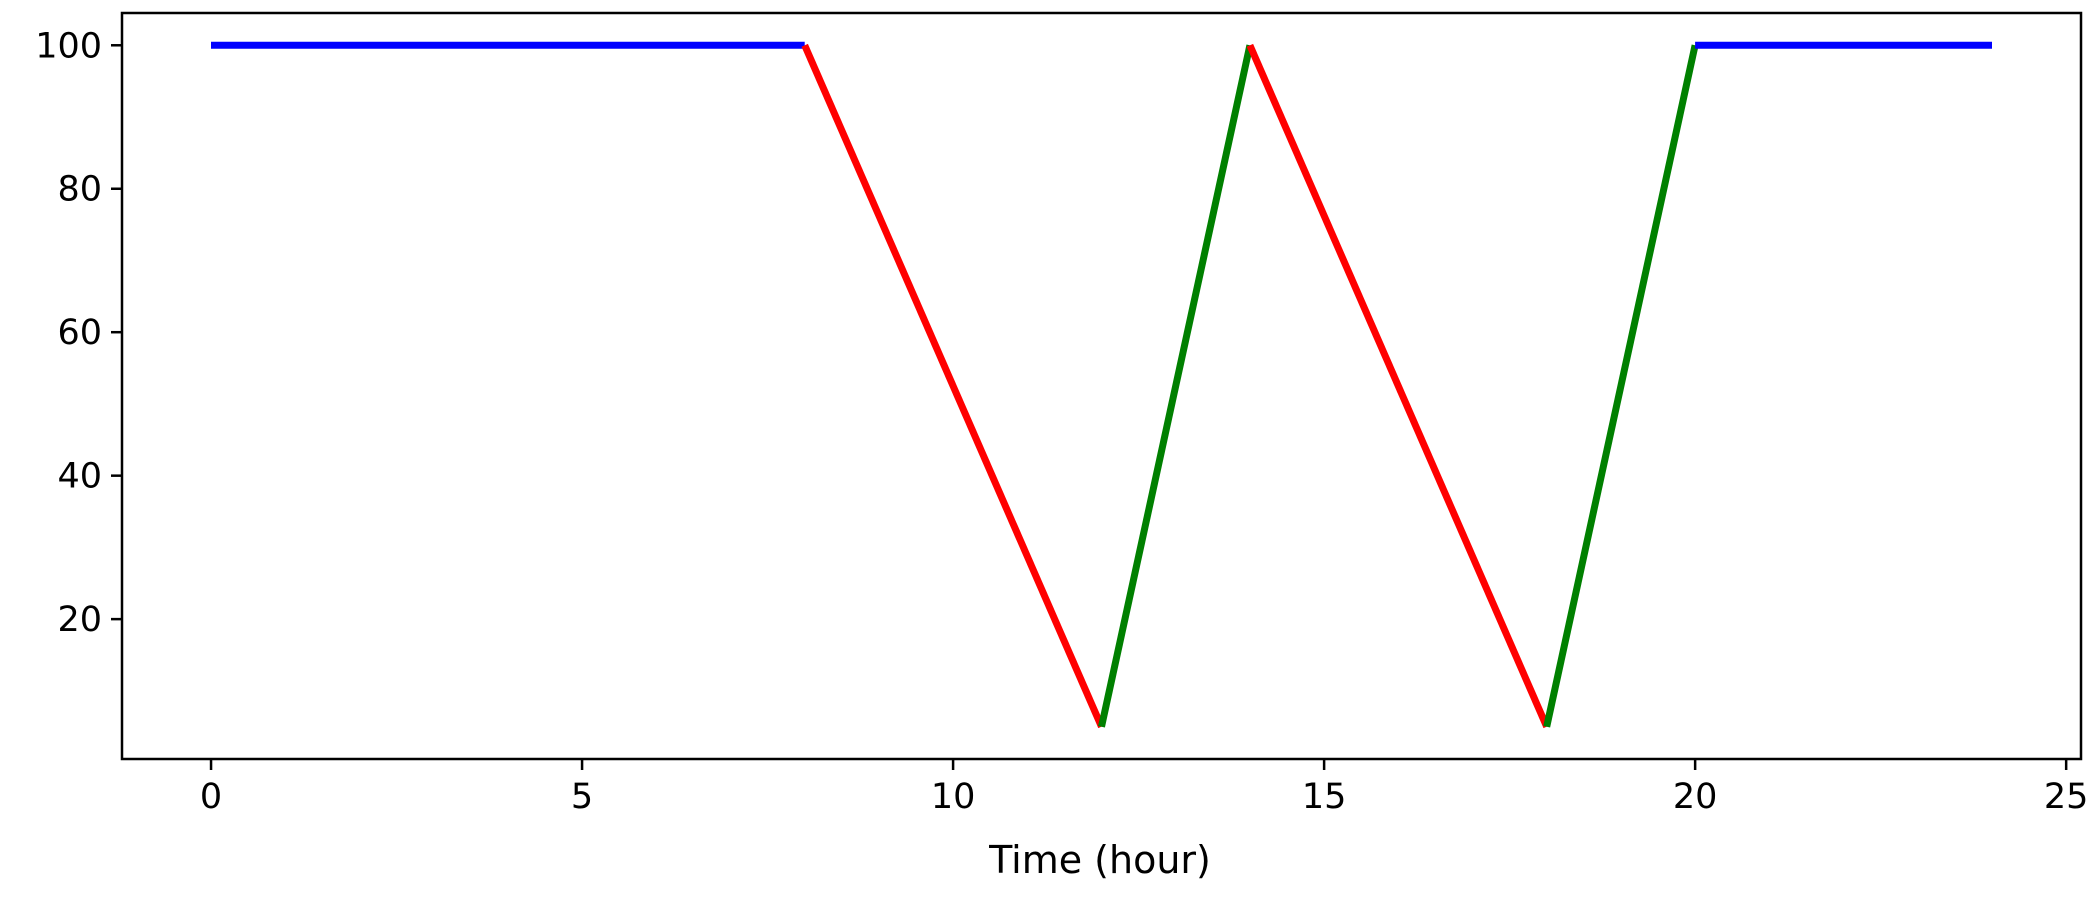 This screenshot has height=900, width=2100. I want to click on x-tick-label: 0, so click(211, 797).